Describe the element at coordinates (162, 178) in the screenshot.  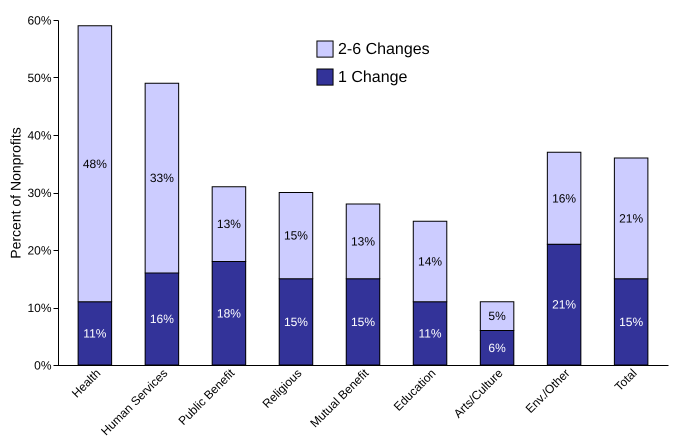
I see `data-label: 33%` at that location.